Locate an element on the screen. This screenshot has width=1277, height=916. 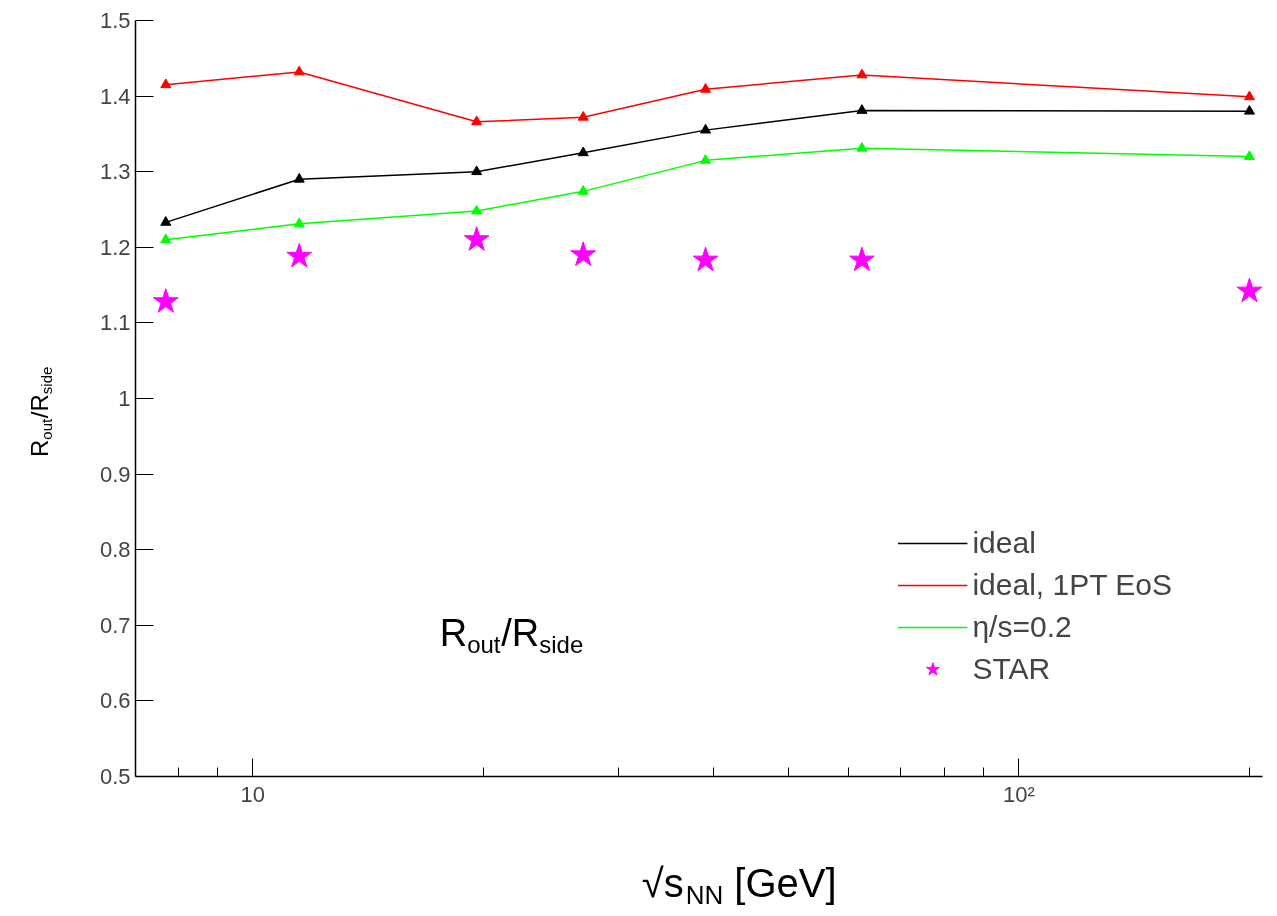
y-tick-label: 1.3 is located at coordinates (115, 172).